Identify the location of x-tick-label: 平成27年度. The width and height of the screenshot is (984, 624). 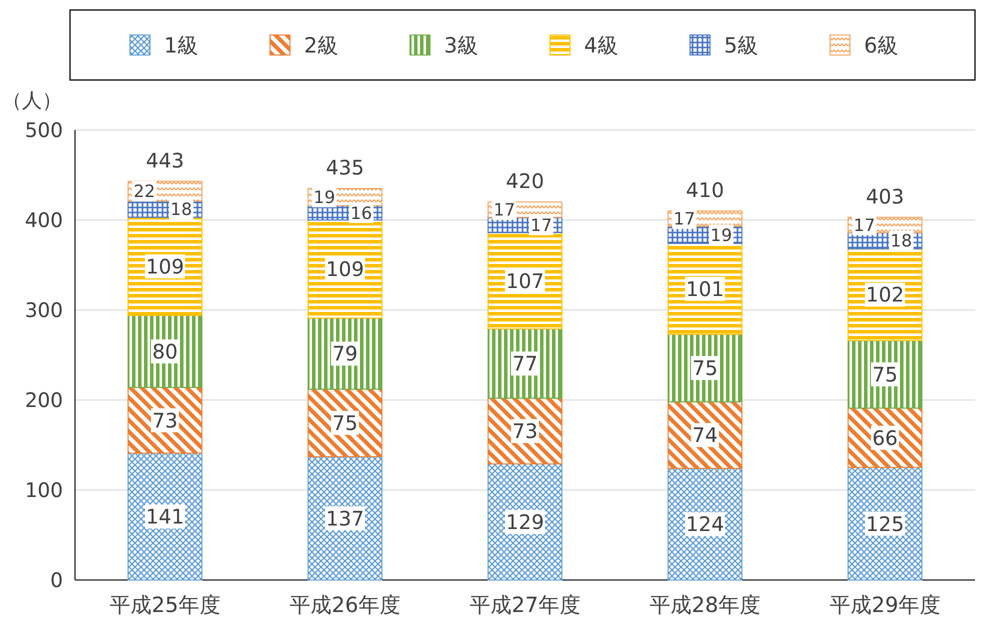
(525, 605).